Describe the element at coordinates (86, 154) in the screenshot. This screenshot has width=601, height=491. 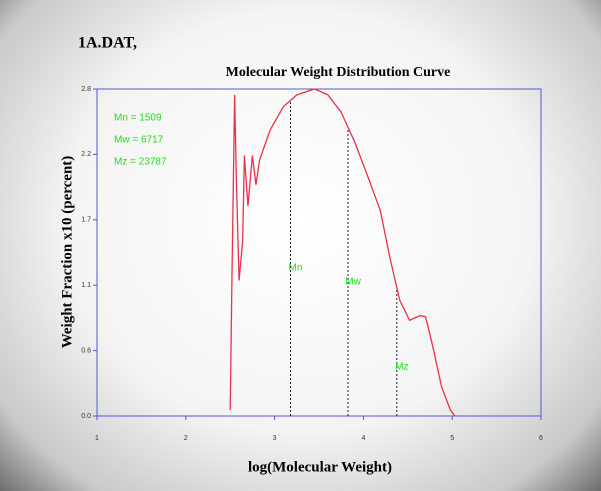
I see `y-tick-label: 2.2` at that location.